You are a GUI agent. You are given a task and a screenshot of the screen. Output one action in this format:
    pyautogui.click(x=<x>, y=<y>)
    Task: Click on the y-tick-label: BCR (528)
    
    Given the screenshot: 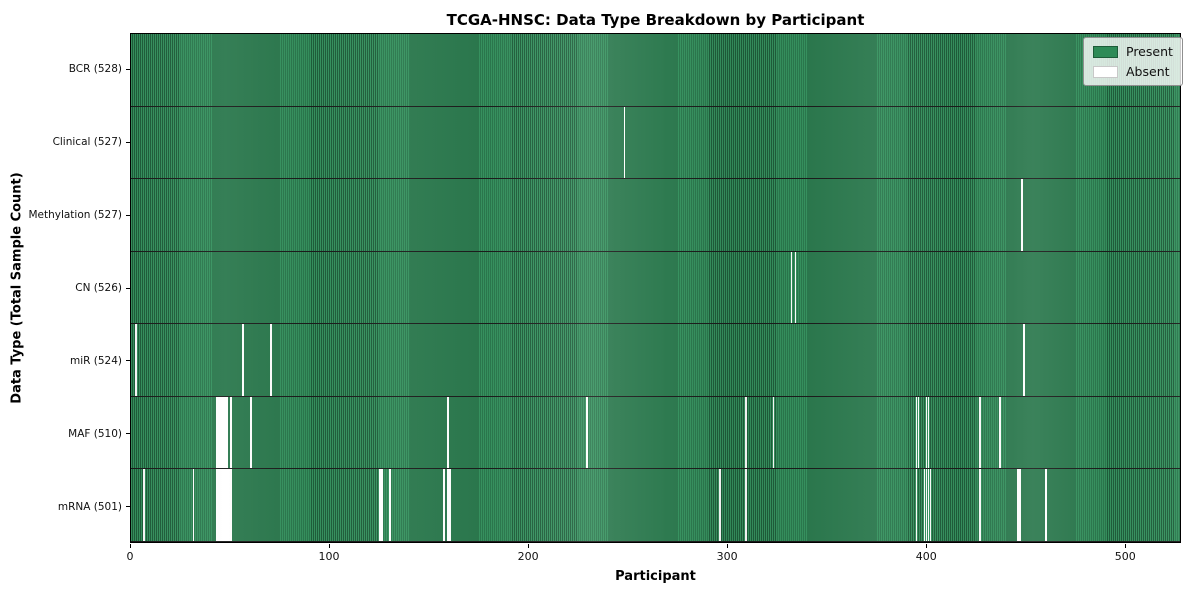 What is the action you would take?
    pyautogui.click(x=95, y=69)
    